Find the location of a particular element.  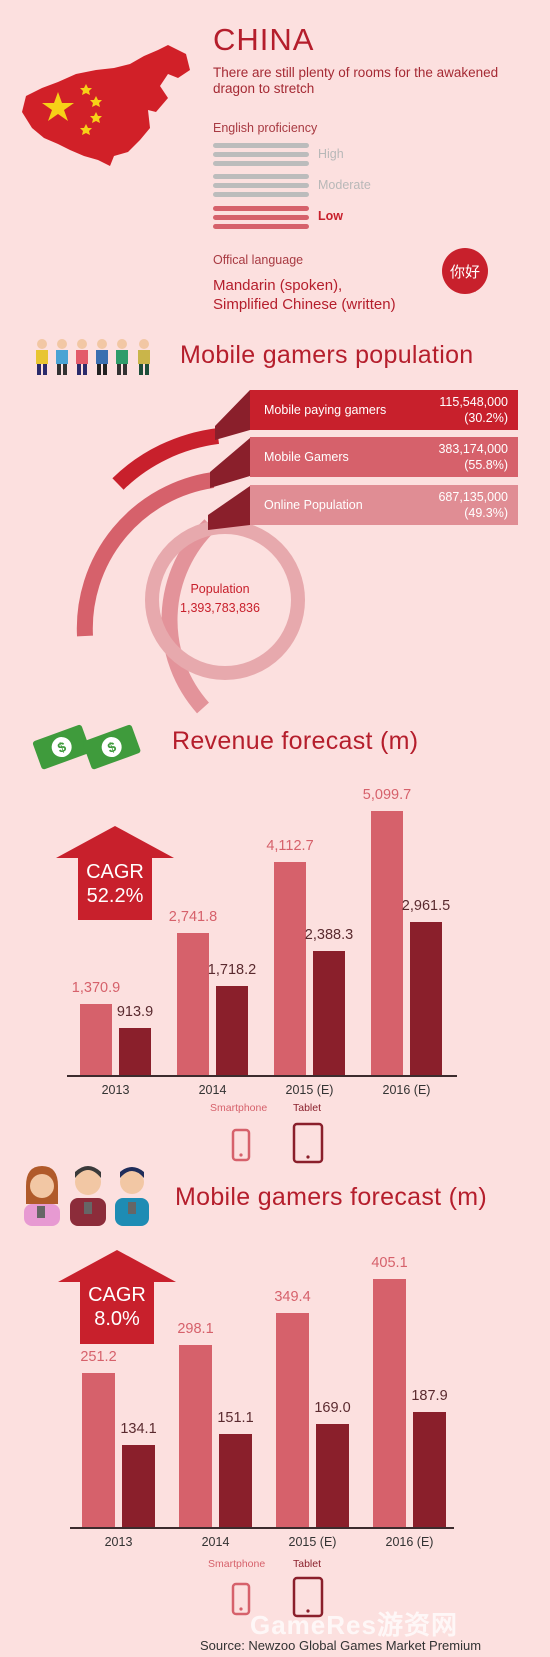

revenue-value-label: 1,718.2 is located at coordinates (232, 970).